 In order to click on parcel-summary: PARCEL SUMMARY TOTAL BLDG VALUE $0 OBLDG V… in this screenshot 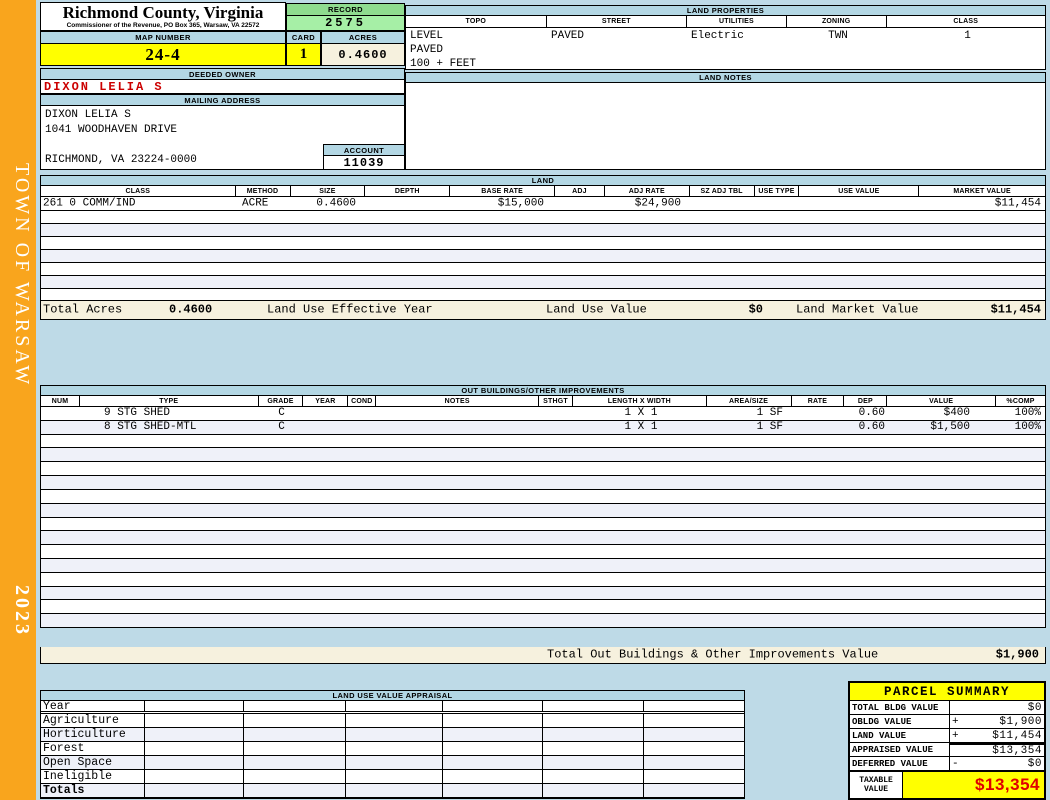, I will do `click(947, 740)`.